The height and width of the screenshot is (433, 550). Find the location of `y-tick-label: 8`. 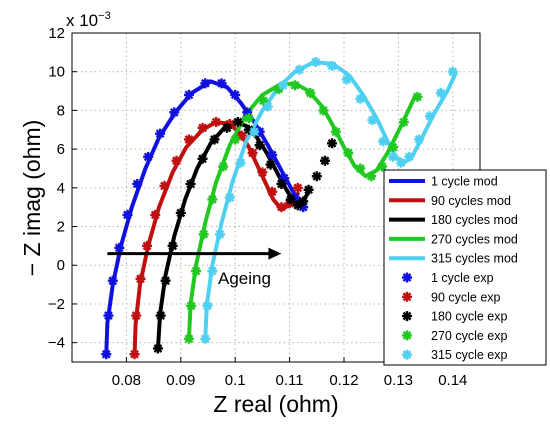

y-tick-label: 8 is located at coordinates (61, 110).